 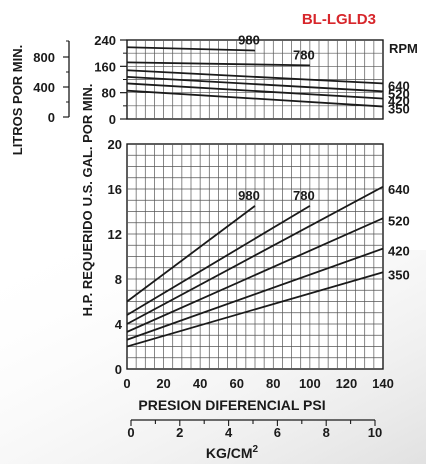 I want to click on hp-axis-label: H.P. REQUERIDO, so click(x=87, y=263).